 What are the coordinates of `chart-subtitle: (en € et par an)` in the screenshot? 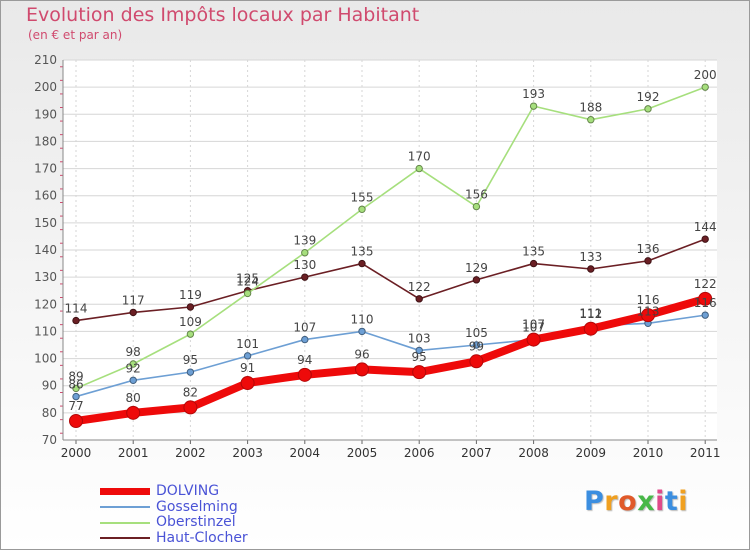 It's located at (75, 35).